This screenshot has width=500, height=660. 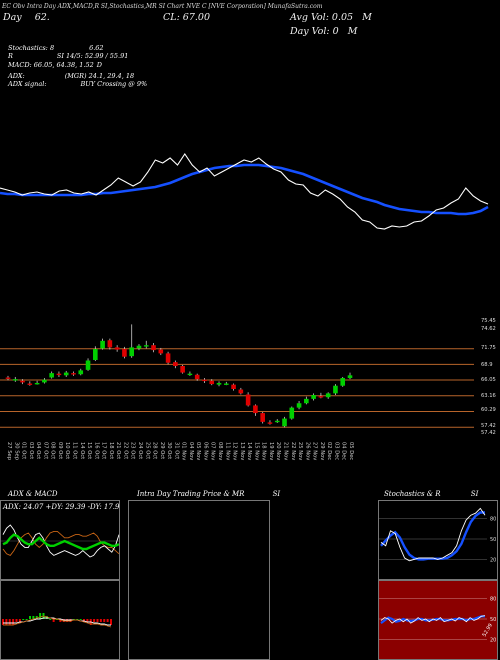 What do you see at coordinates (26, 17) in the screenshot?
I see `day-label: Day 62.` at bounding box center [26, 17].